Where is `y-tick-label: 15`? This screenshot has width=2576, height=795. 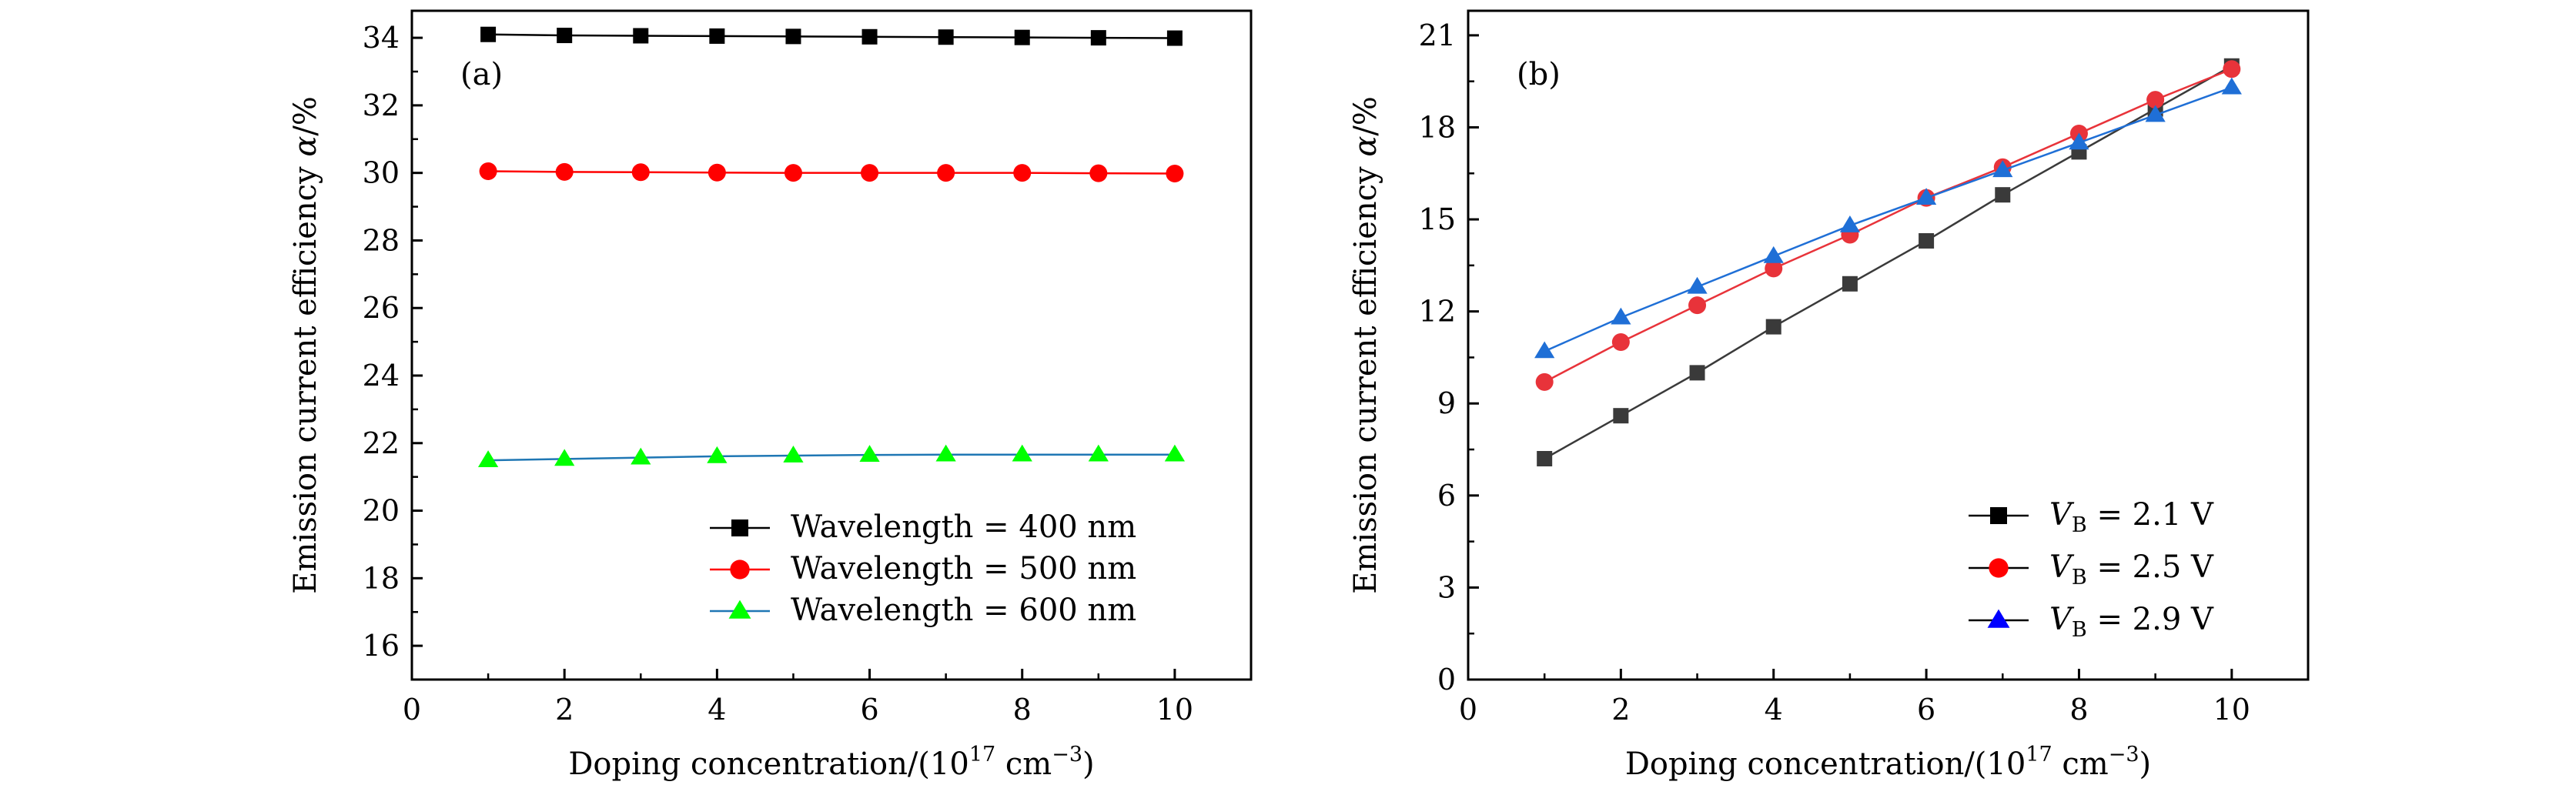 y-tick-label: 15 is located at coordinates (1438, 219).